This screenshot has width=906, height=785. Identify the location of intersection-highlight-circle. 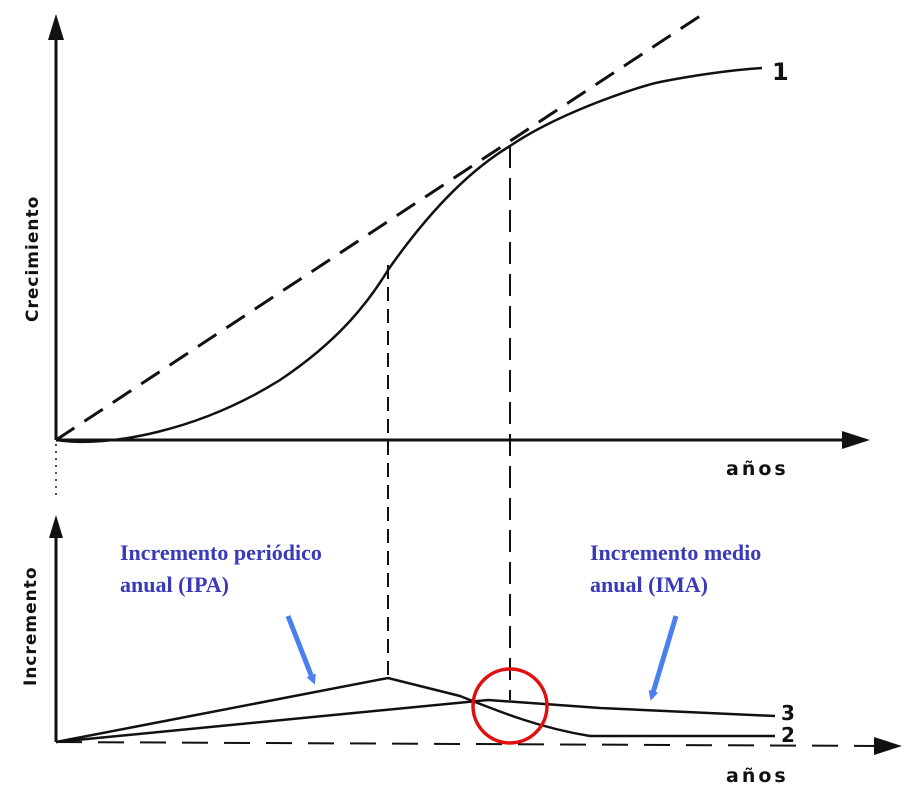
(510, 706).